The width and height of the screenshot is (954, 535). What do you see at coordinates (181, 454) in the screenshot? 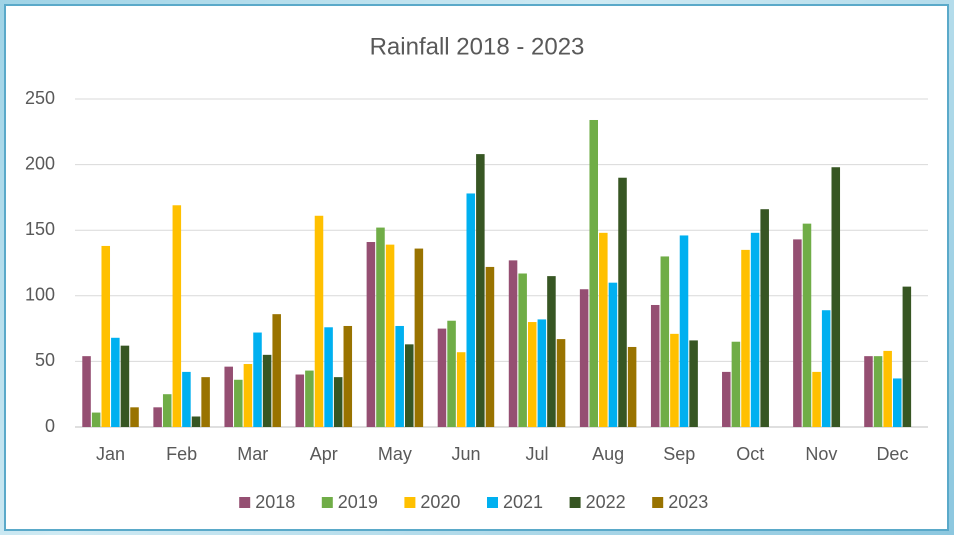
I see `x-tick-label: Feb` at bounding box center [181, 454].